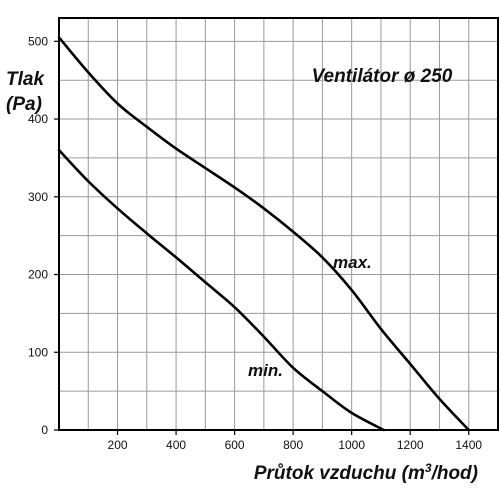 This screenshot has width=500, height=500. Describe the element at coordinates (382, 76) in the screenshot. I see `chart-title: Ventilátor ø 250` at that location.